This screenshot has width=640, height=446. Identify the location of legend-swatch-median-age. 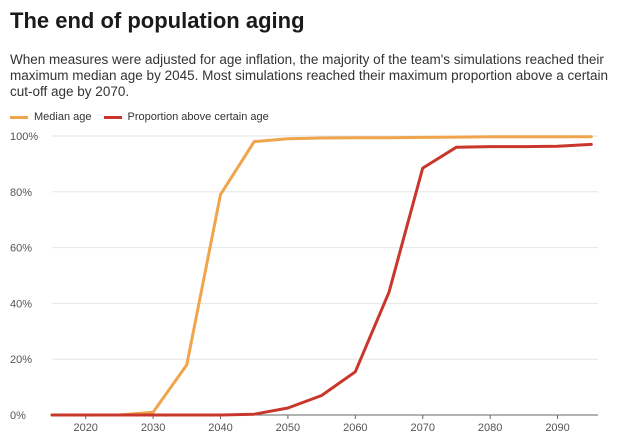
(19, 117).